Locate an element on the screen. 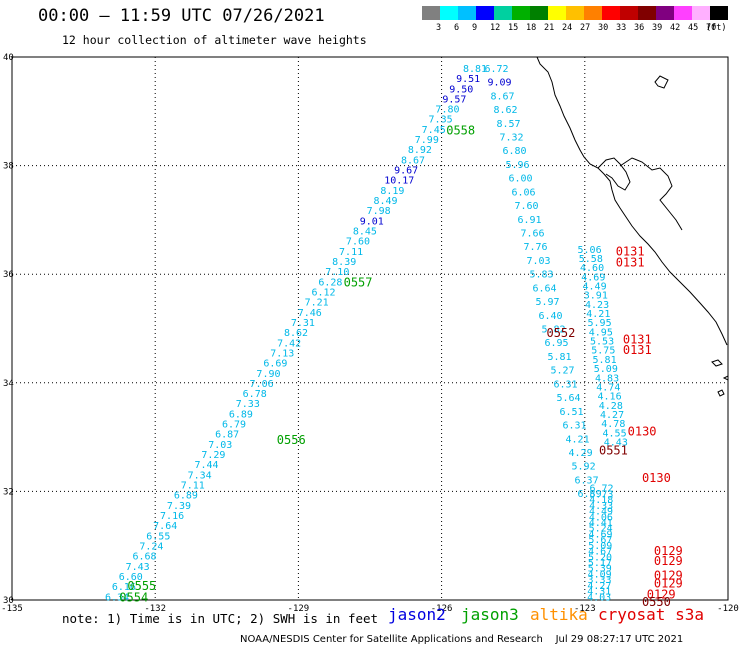 This screenshot has height=650, width=740. pass-time-label: 0555 is located at coordinates (141, 586).